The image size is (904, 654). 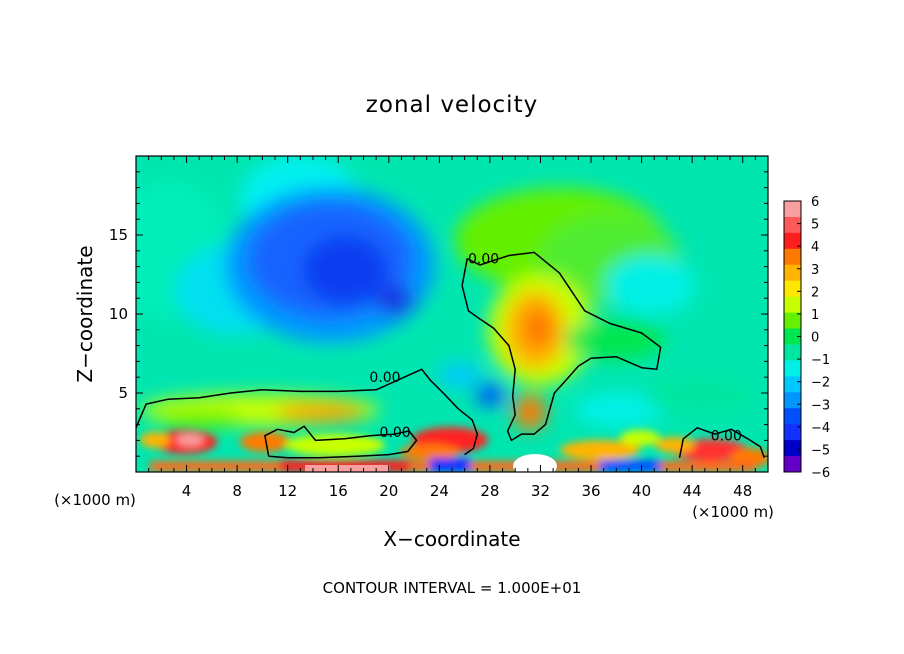 I want to click on x-tick-label: 48, so click(x=742, y=491).